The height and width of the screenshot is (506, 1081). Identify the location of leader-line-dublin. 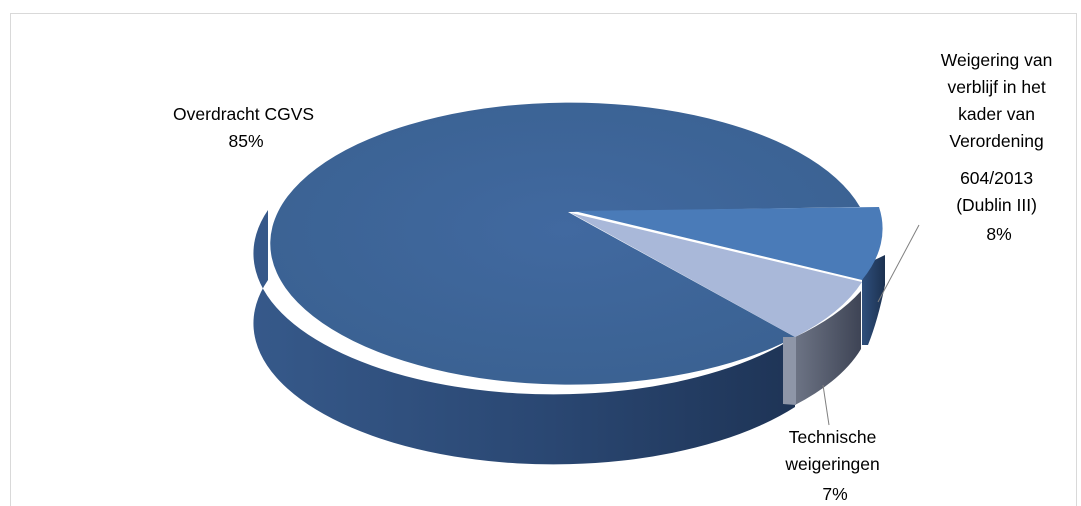
(898, 263).